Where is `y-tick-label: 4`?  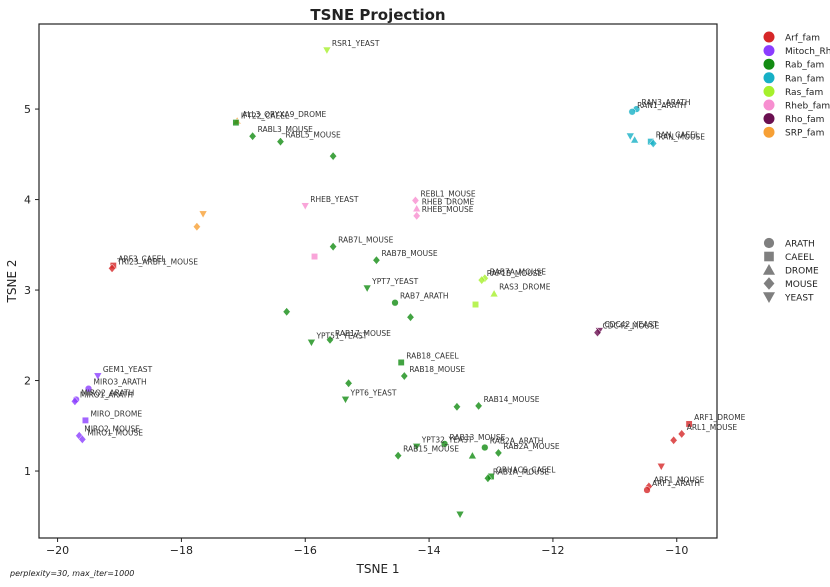
y-tick-label: 4 is located at coordinates (27, 200).